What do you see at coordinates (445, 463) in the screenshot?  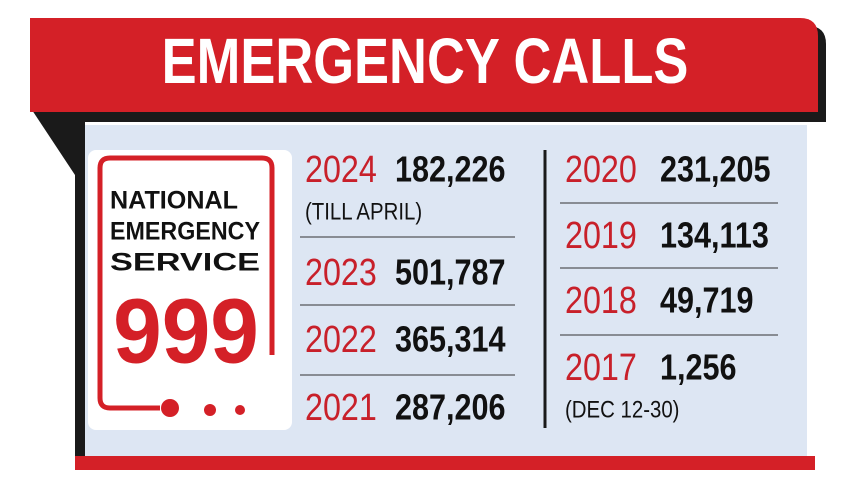 I see `bottom-bar` at bounding box center [445, 463].